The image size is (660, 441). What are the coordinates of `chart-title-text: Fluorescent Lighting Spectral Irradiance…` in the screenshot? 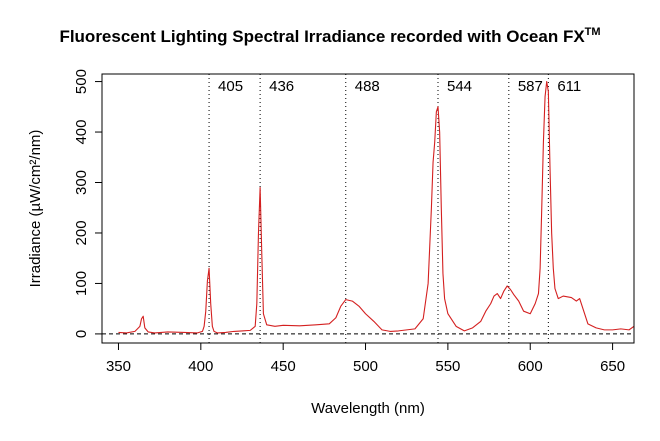 It's located at (322, 36).